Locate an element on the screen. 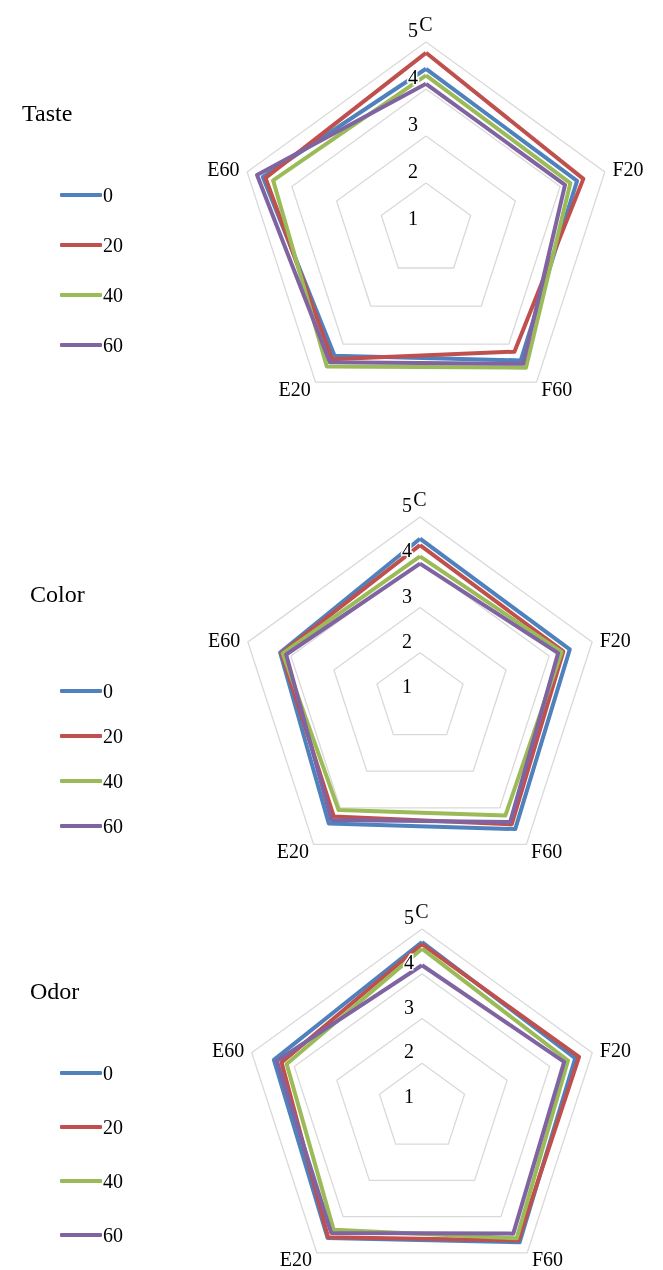 The image size is (663, 1270). text: Color is located at coordinates (57, 594).